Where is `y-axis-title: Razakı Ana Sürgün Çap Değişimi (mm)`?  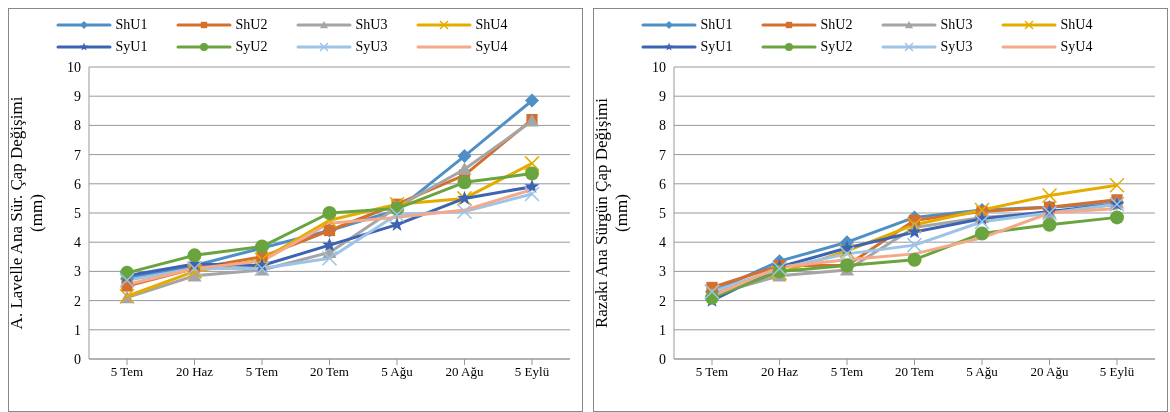 y-axis-title: Razakı Ana Sürgün Çap Değişimi (mm) is located at coordinates (611, 213).